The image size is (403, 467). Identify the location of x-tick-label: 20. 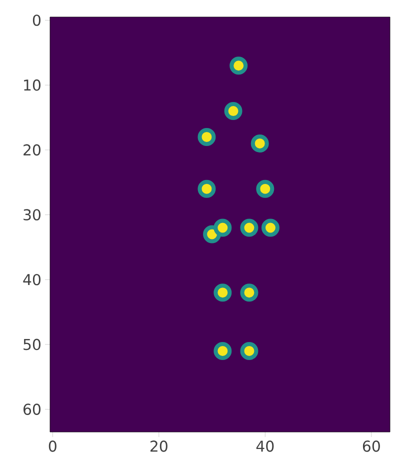
(159, 446).